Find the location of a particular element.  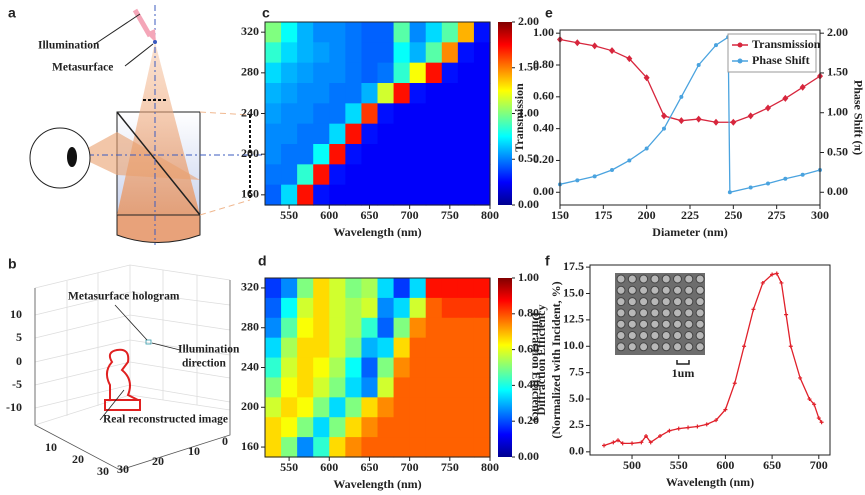

panel-label: b is located at coordinates (12, 264).